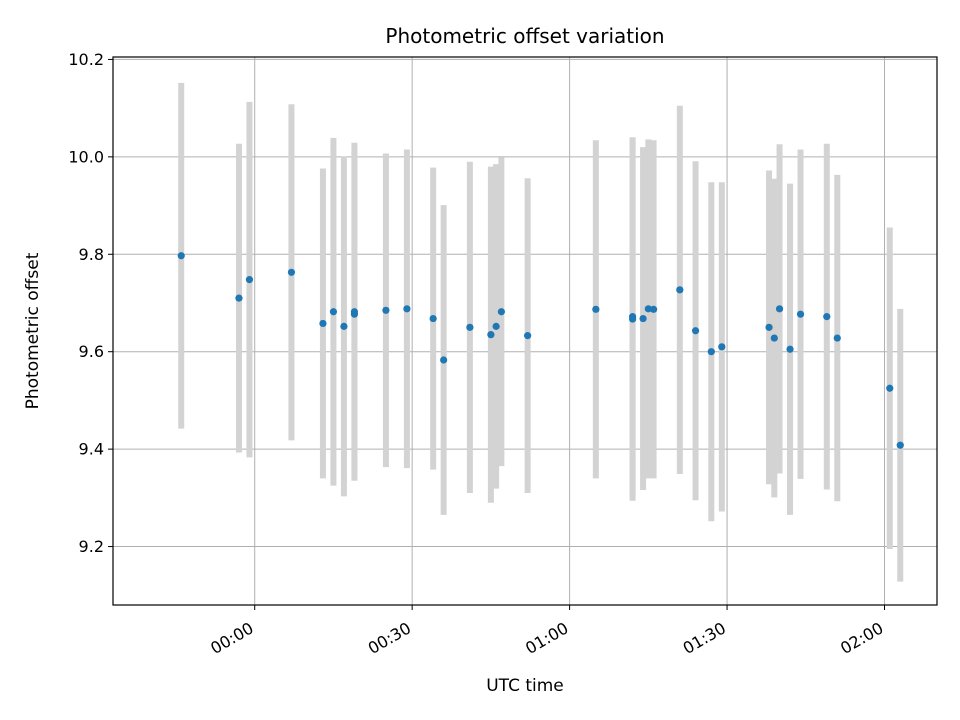 Image resolution: width=960 pixels, height=720 pixels. What do you see at coordinates (33, 330) in the screenshot?
I see `y-axis-title: Photometric offset` at bounding box center [33, 330].